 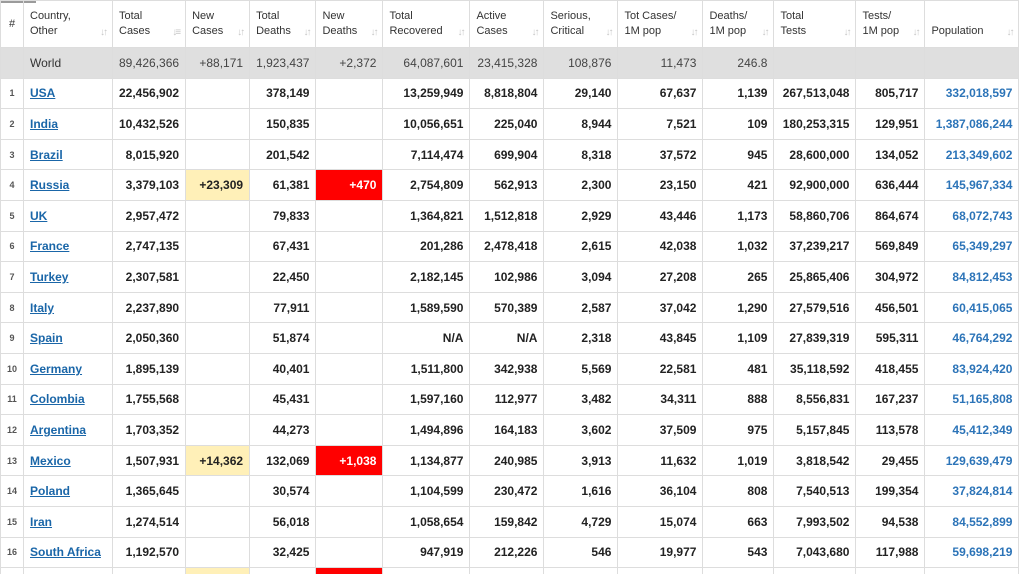 What do you see at coordinates (149, 63) in the screenshot?
I see `cell-total-cases: 89,426,366` at bounding box center [149, 63].